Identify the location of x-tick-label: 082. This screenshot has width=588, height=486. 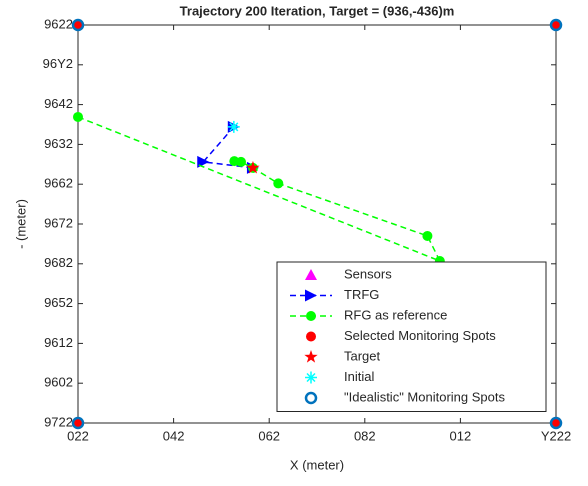
(365, 435).